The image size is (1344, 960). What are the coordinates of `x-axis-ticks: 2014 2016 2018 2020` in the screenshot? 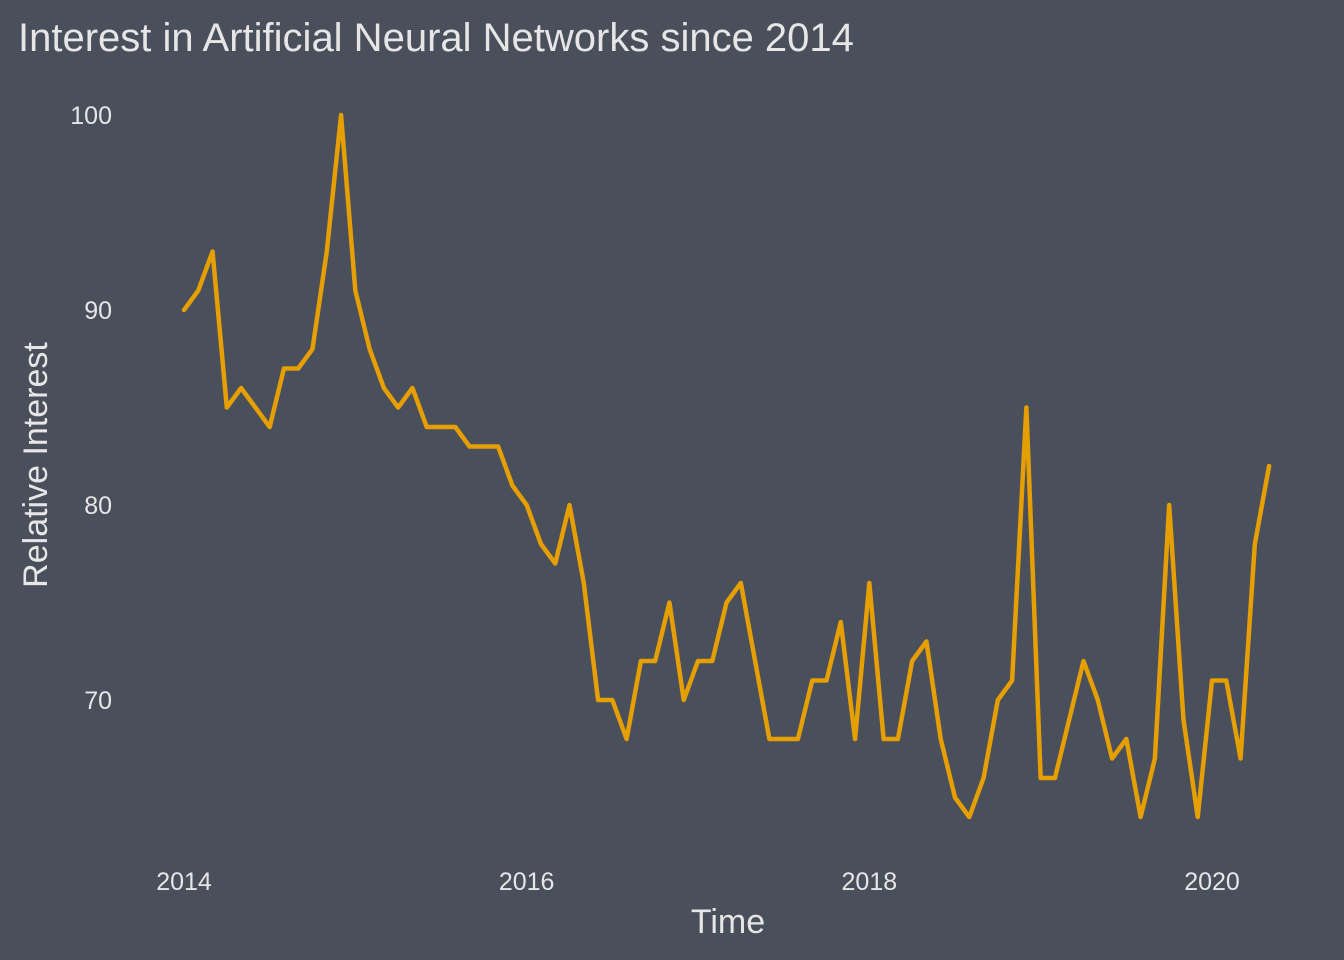 It's located at (698, 882).